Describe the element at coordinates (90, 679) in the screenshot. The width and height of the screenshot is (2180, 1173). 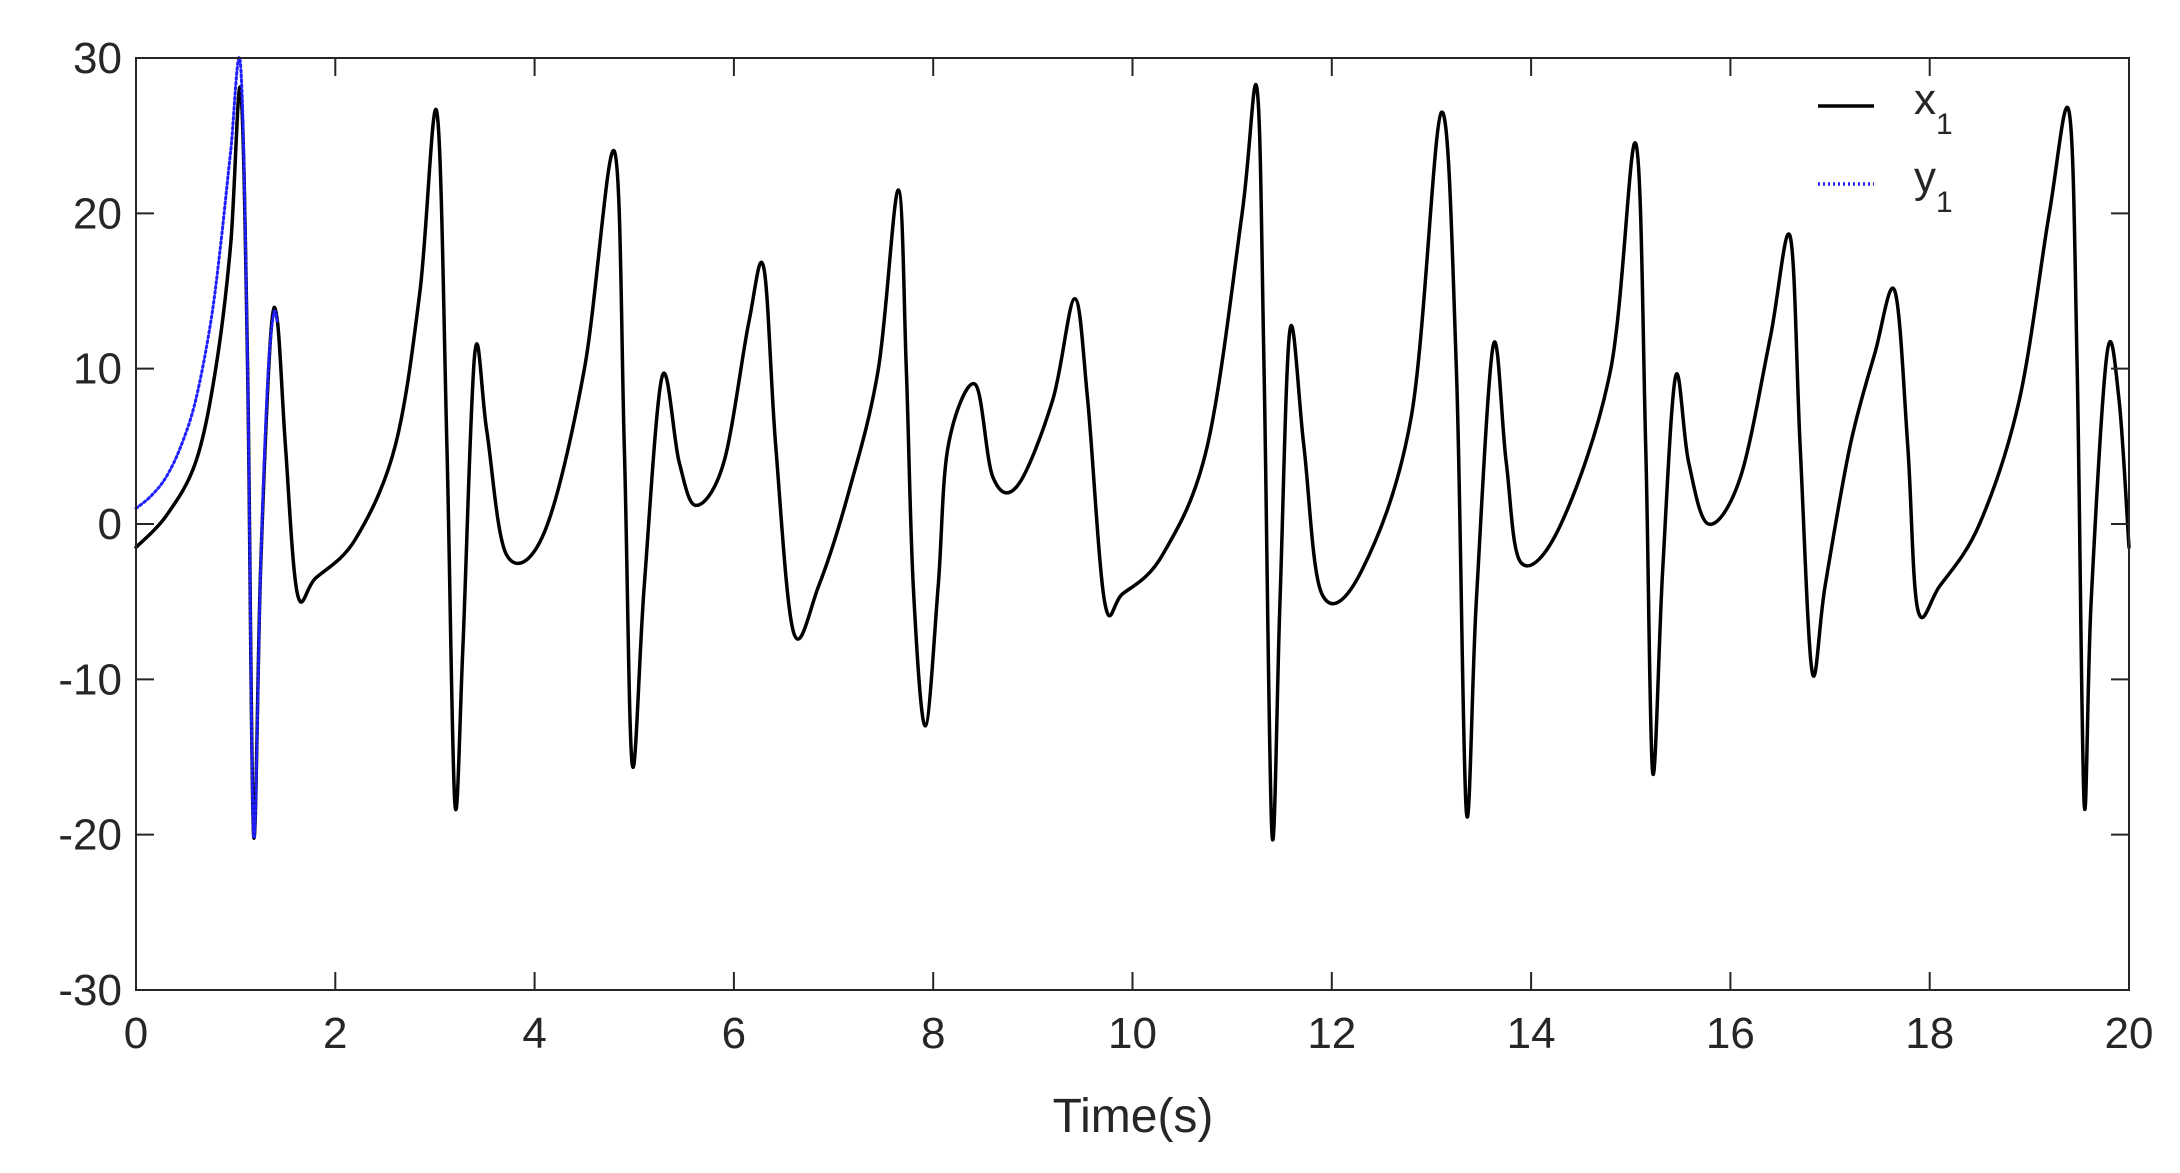
I see `y-tick-label: -10` at that location.